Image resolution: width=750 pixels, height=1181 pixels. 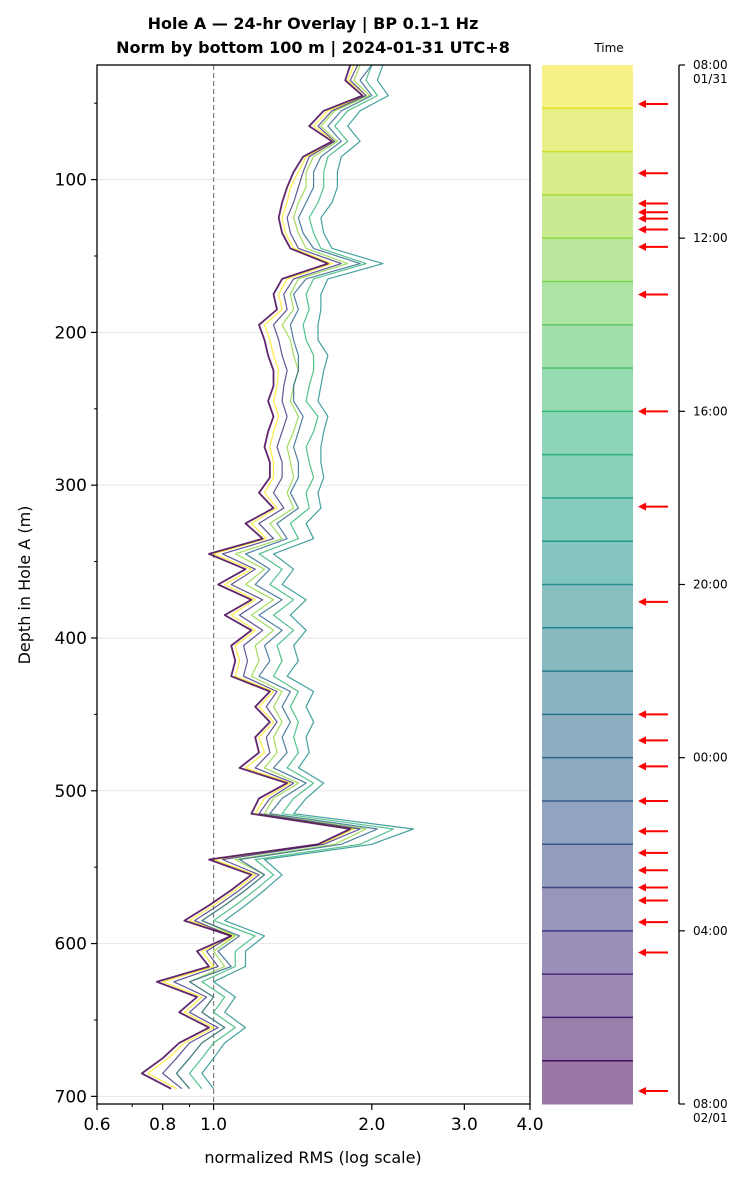 What do you see at coordinates (313, 48) in the screenshot?
I see `chart-title-line2: Norm by bottom 100 m | 2024-01-31 UTC+8` at bounding box center [313, 48].